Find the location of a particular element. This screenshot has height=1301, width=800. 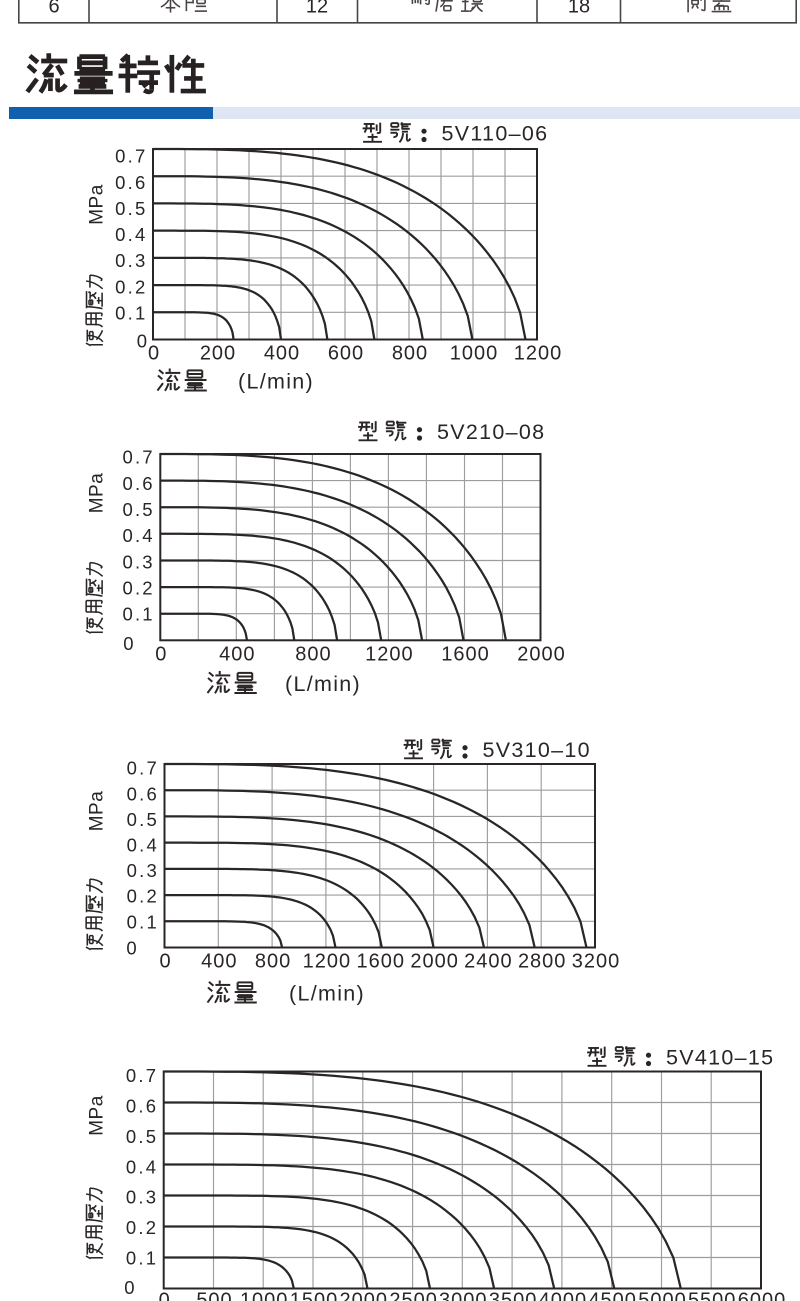

svg-text: 5V210–08 is located at coordinates (491, 432).